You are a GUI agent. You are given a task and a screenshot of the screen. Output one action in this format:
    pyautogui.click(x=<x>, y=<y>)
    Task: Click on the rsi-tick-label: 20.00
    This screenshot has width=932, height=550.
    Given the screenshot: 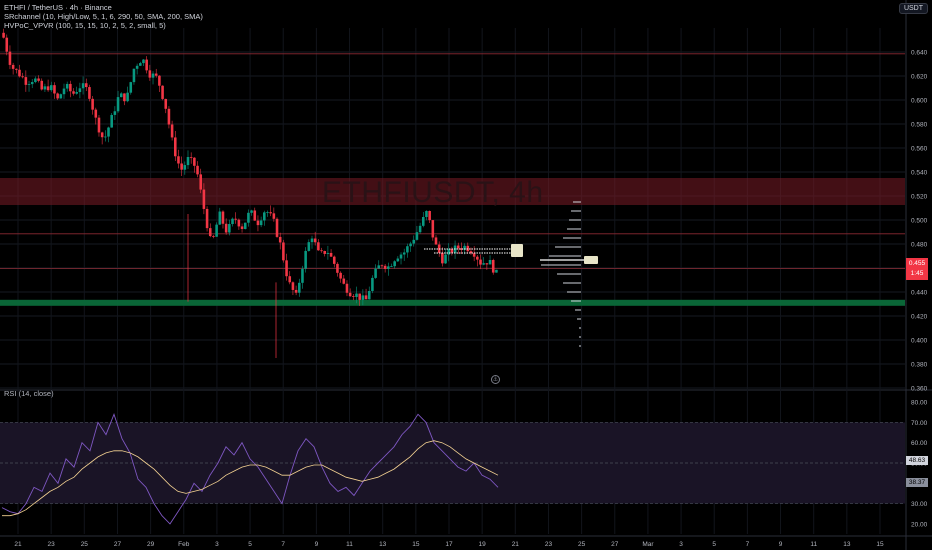 What is the action you would take?
    pyautogui.click(x=919, y=524)
    